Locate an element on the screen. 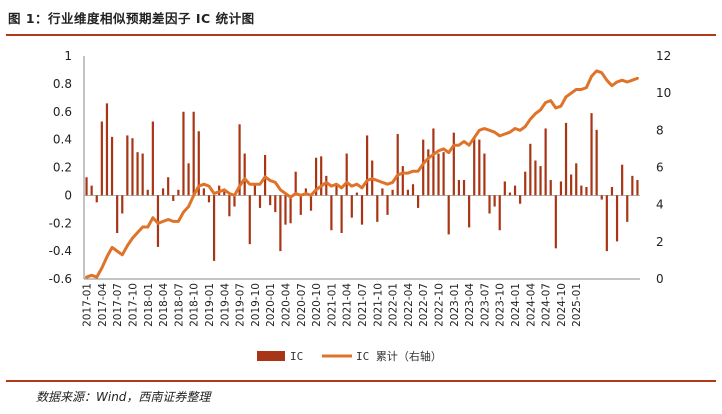 This screenshot has width=722, height=414. x-tick-label: 2017-10 is located at coordinates (133, 305).